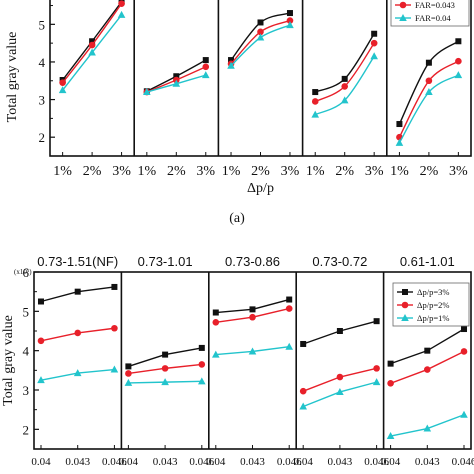  I want to click on panel-2: 1% 2% 3%, so click(176, 118).